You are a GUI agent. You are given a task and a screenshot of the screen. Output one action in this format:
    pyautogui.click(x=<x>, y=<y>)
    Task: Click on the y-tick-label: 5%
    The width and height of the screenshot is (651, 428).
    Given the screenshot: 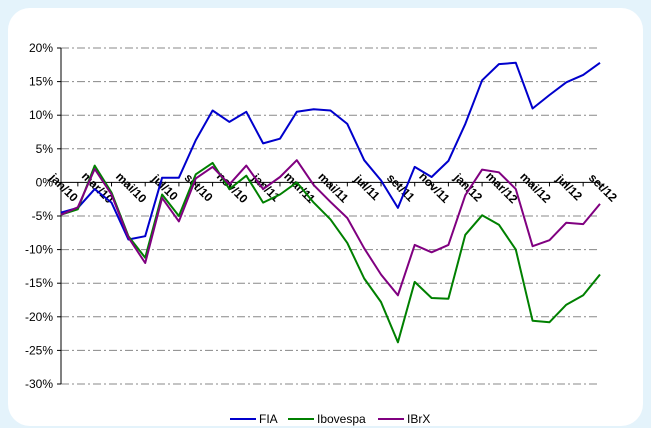 What is the action you would take?
    pyautogui.click(x=45, y=149)
    